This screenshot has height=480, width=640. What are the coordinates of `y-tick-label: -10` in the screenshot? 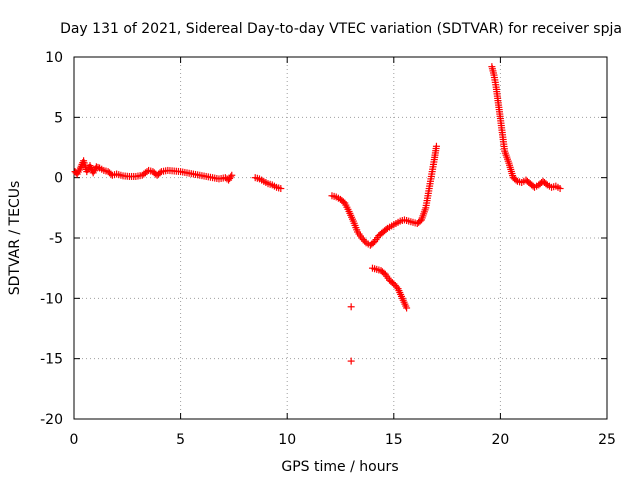 It's located at (51, 299).